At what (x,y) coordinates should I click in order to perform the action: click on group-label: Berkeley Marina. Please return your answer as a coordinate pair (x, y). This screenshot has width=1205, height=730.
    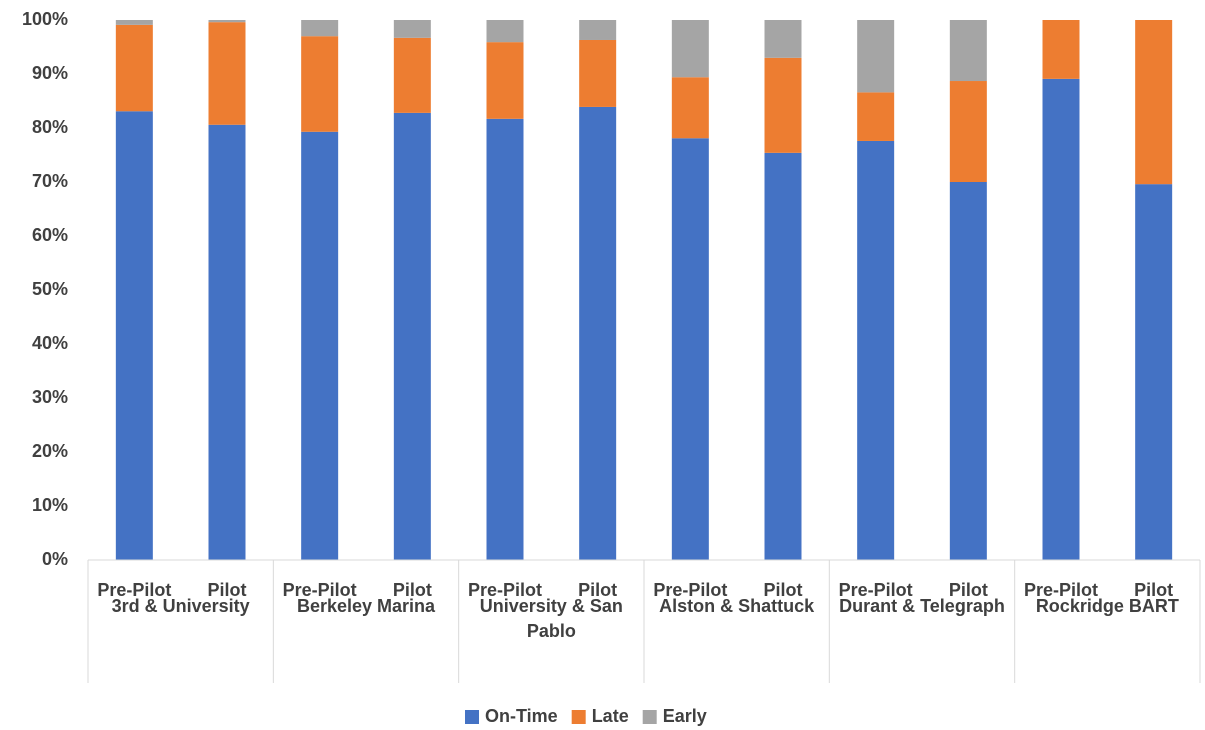
    Looking at the image, I should click on (366, 606).